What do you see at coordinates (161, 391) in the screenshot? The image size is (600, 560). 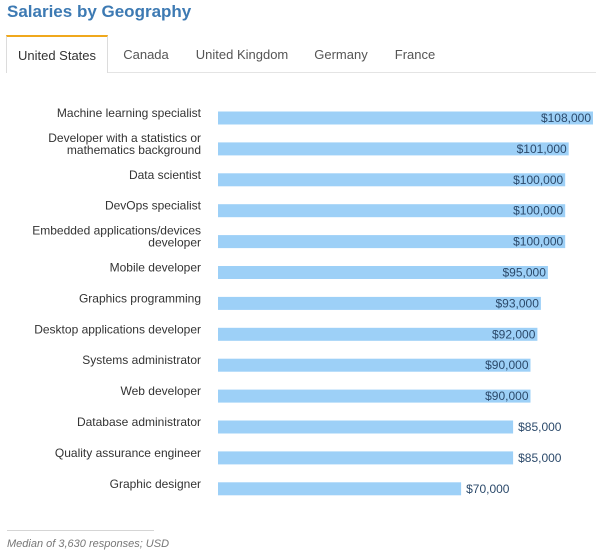 I see `category-label-9: Web developer` at bounding box center [161, 391].